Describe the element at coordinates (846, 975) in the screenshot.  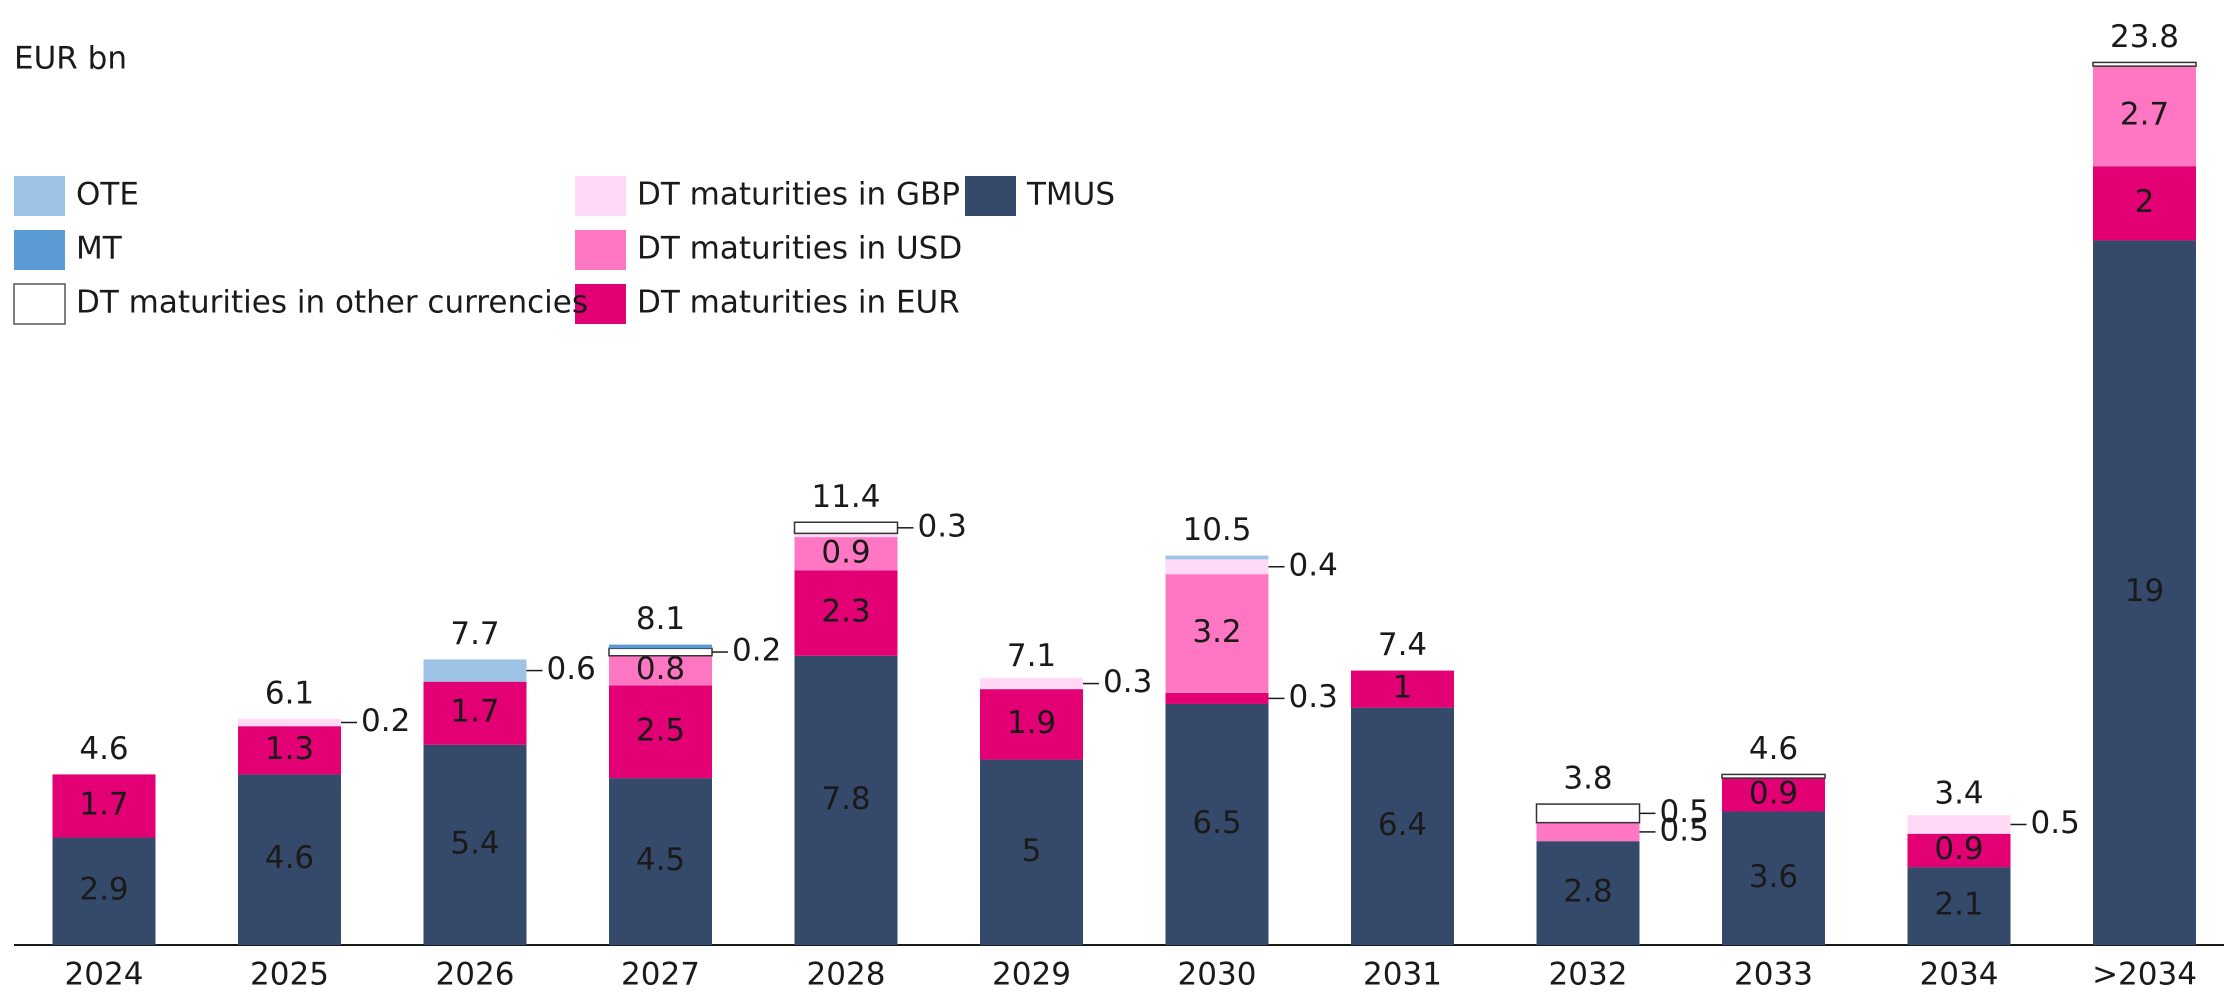
I see `x-tick-label: 2028` at that location.